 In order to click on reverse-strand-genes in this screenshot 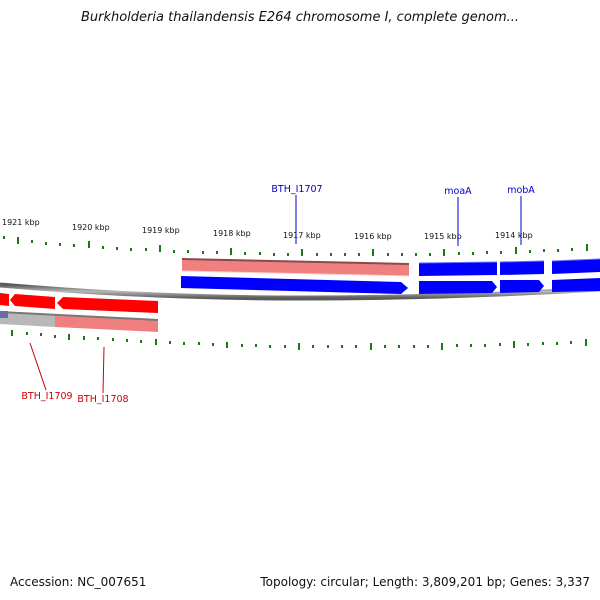, I will do `click(79, 303)`.